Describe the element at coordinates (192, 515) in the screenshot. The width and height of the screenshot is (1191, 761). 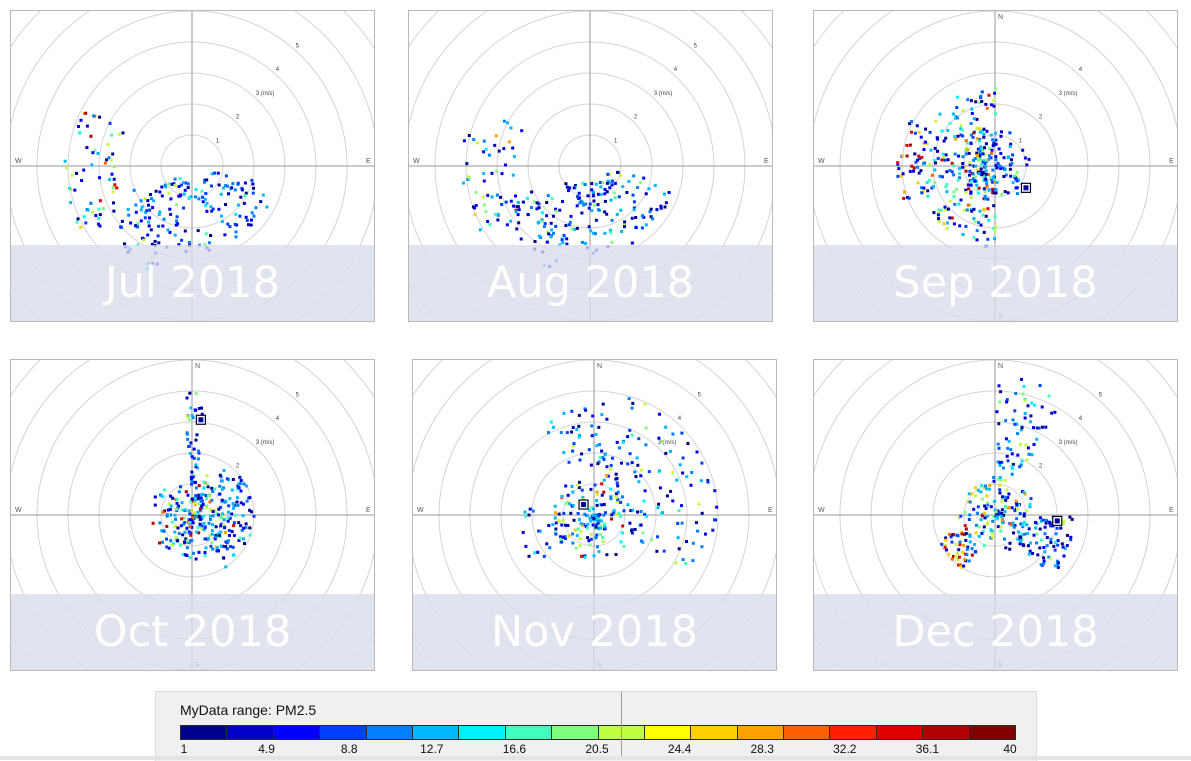
I see `chart-panel-oct: WENS23 (m/s)45 Oct 2018` at that location.